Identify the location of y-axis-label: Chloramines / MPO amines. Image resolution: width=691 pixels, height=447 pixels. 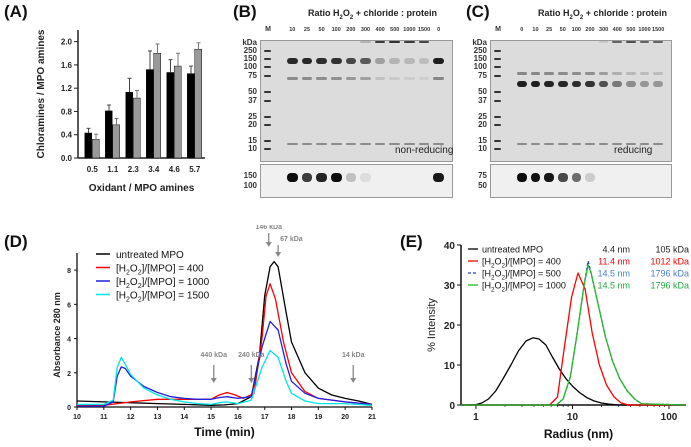
(41, 93).